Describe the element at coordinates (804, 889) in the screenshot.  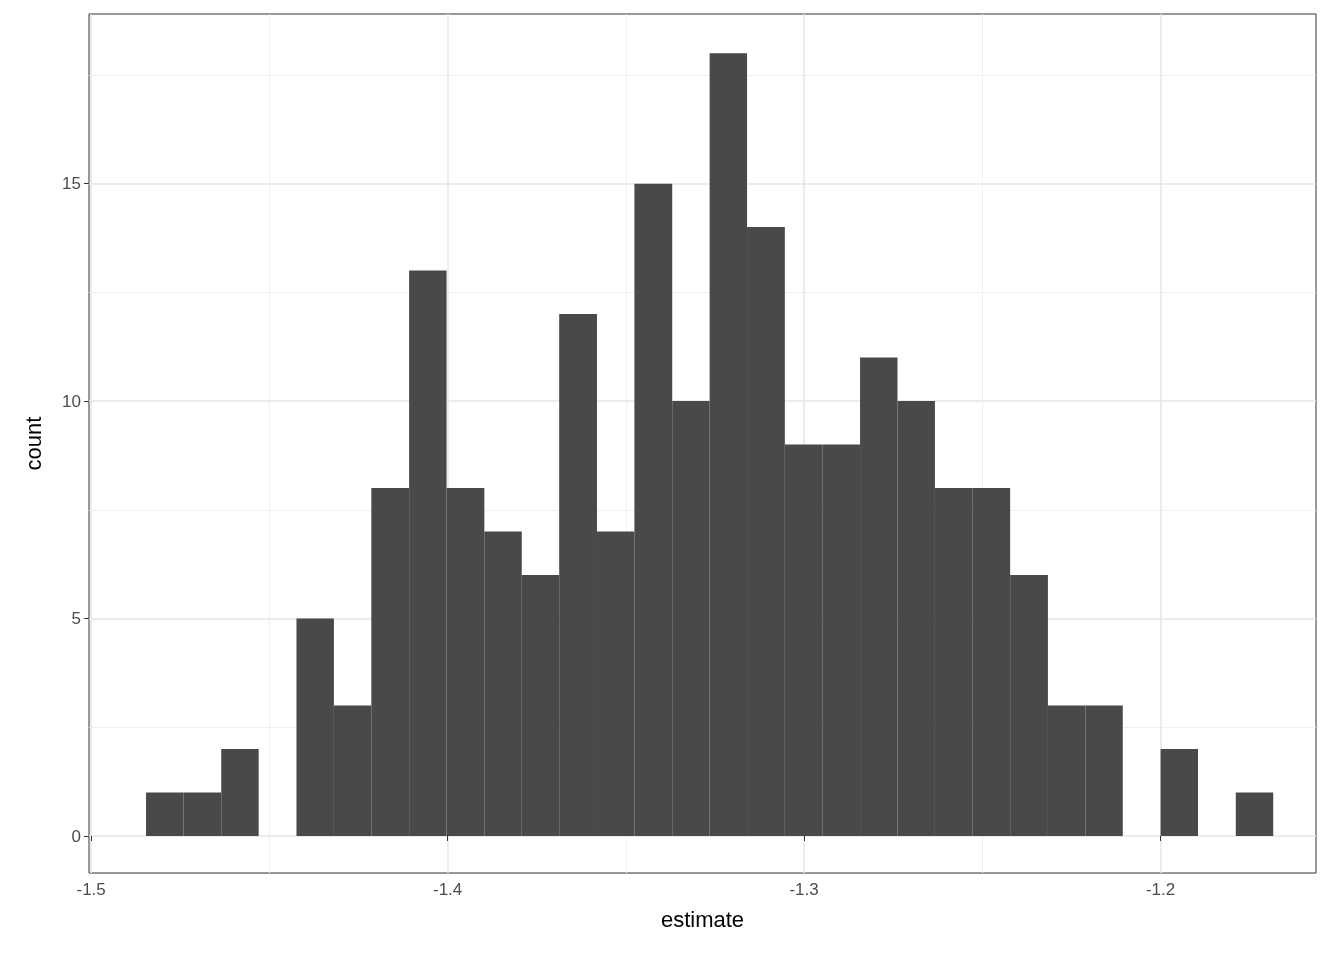
I see `x-tick-label: -1.3` at that location.